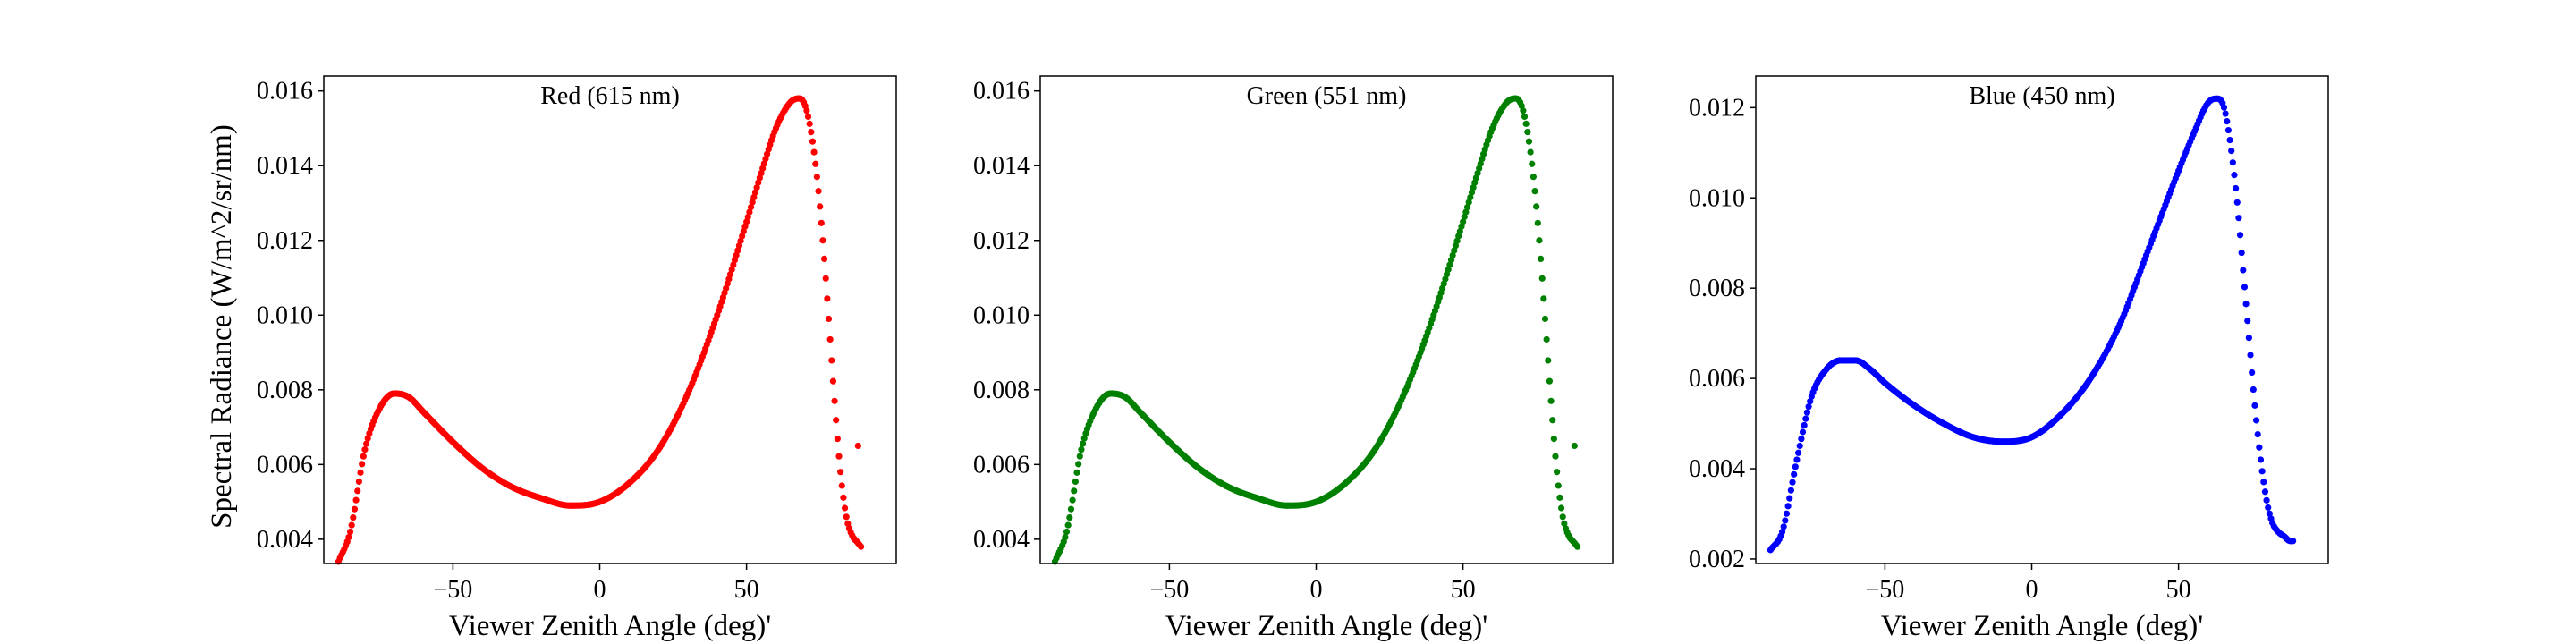  Describe the element at coordinates (2032, 590) in the screenshot. I see `x-tick-label: 0` at that location.